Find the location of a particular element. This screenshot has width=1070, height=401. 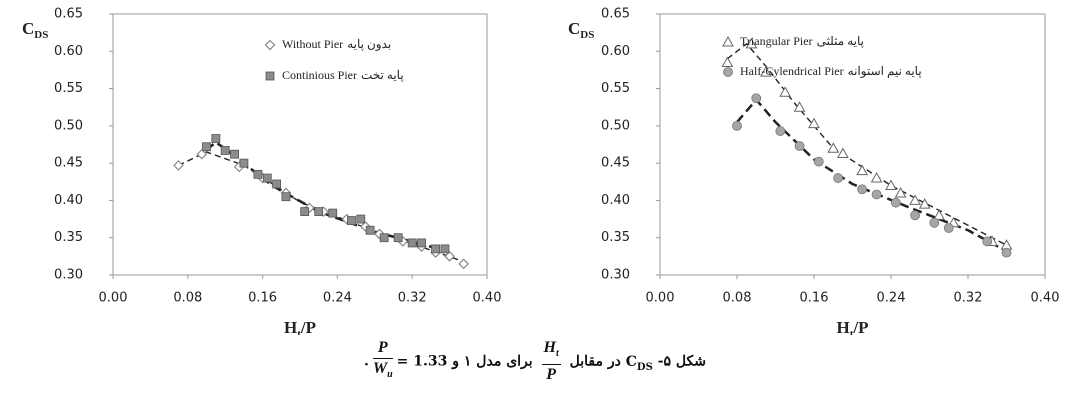

y-label-sub: DS is located at coordinates (41, 35).